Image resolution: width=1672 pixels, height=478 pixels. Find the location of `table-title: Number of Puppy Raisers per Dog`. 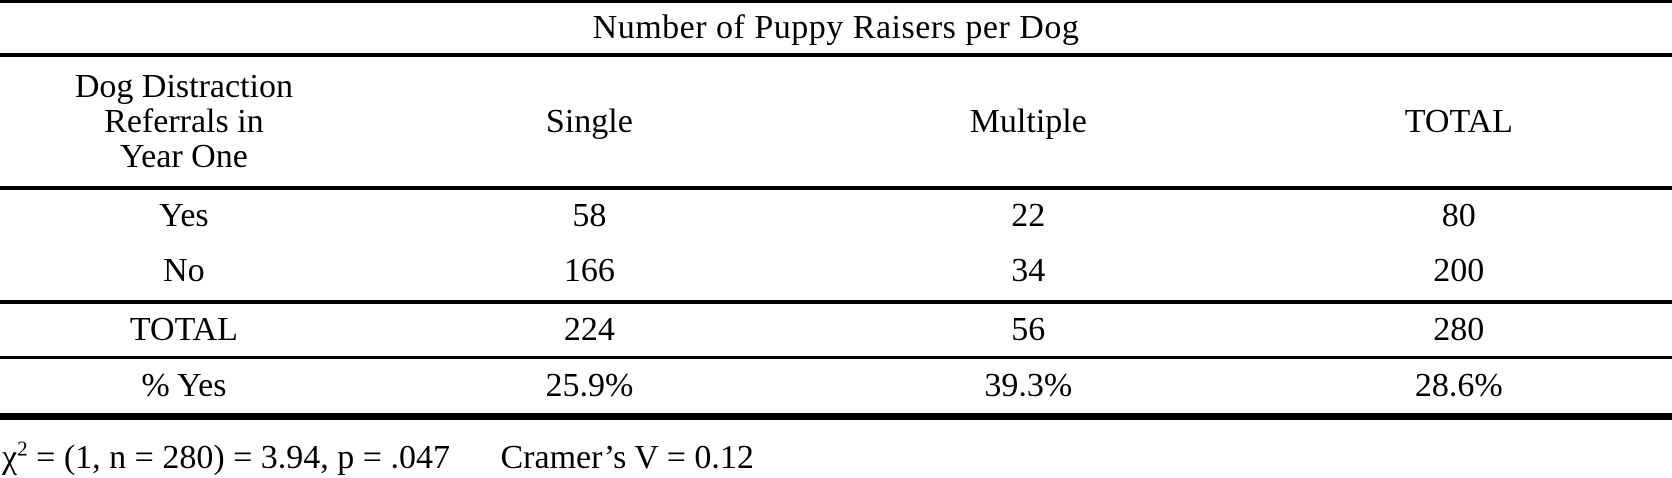

table-title: Number of Puppy Raisers per Dog is located at coordinates (836, 27).